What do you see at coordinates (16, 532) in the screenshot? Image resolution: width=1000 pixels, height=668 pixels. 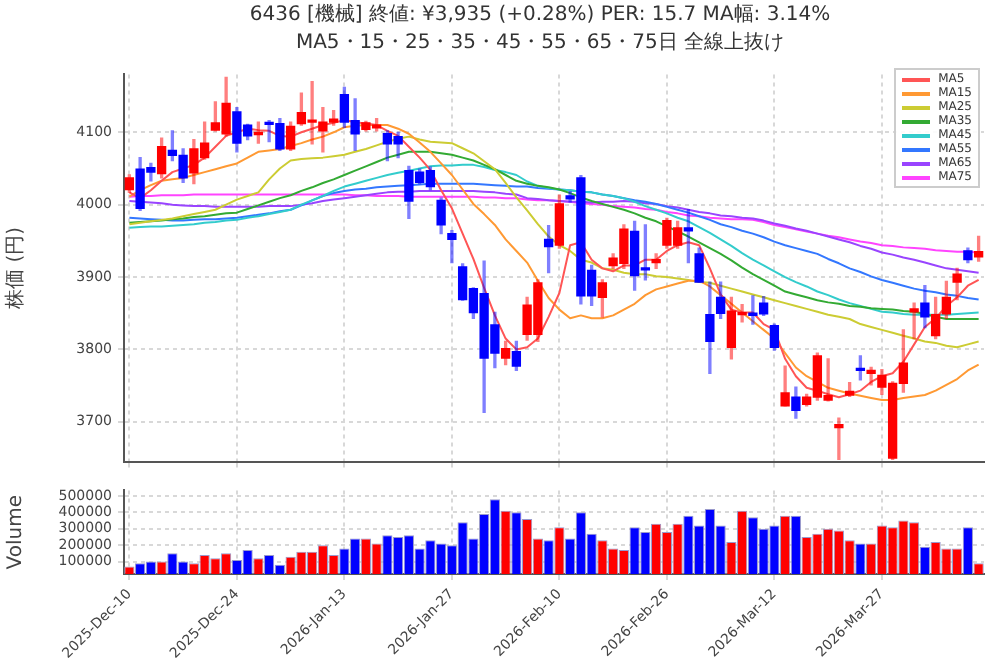 I see `y-axis-title: Volume` at bounding box center [16, 532].